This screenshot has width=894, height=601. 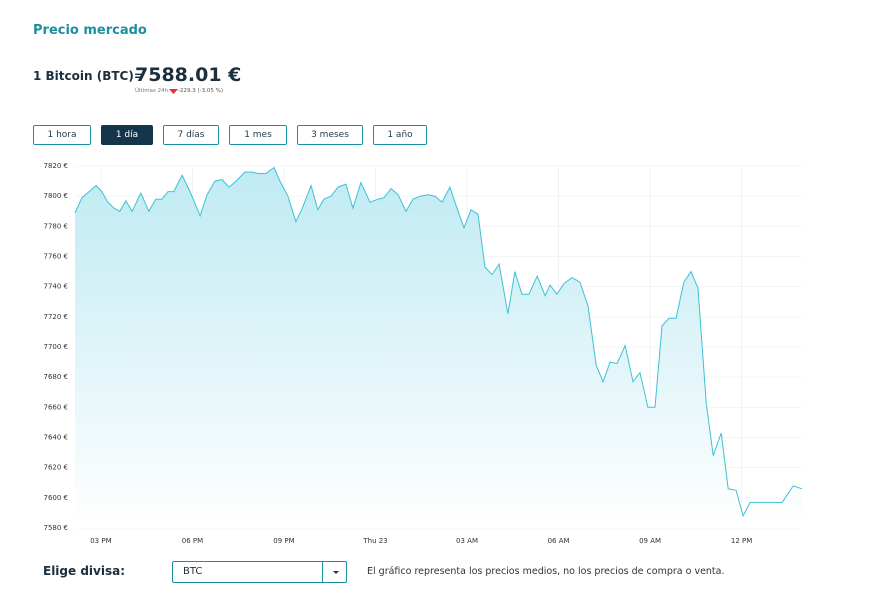 I want to click on range-button: 7 días, so click(x=191, y=135).